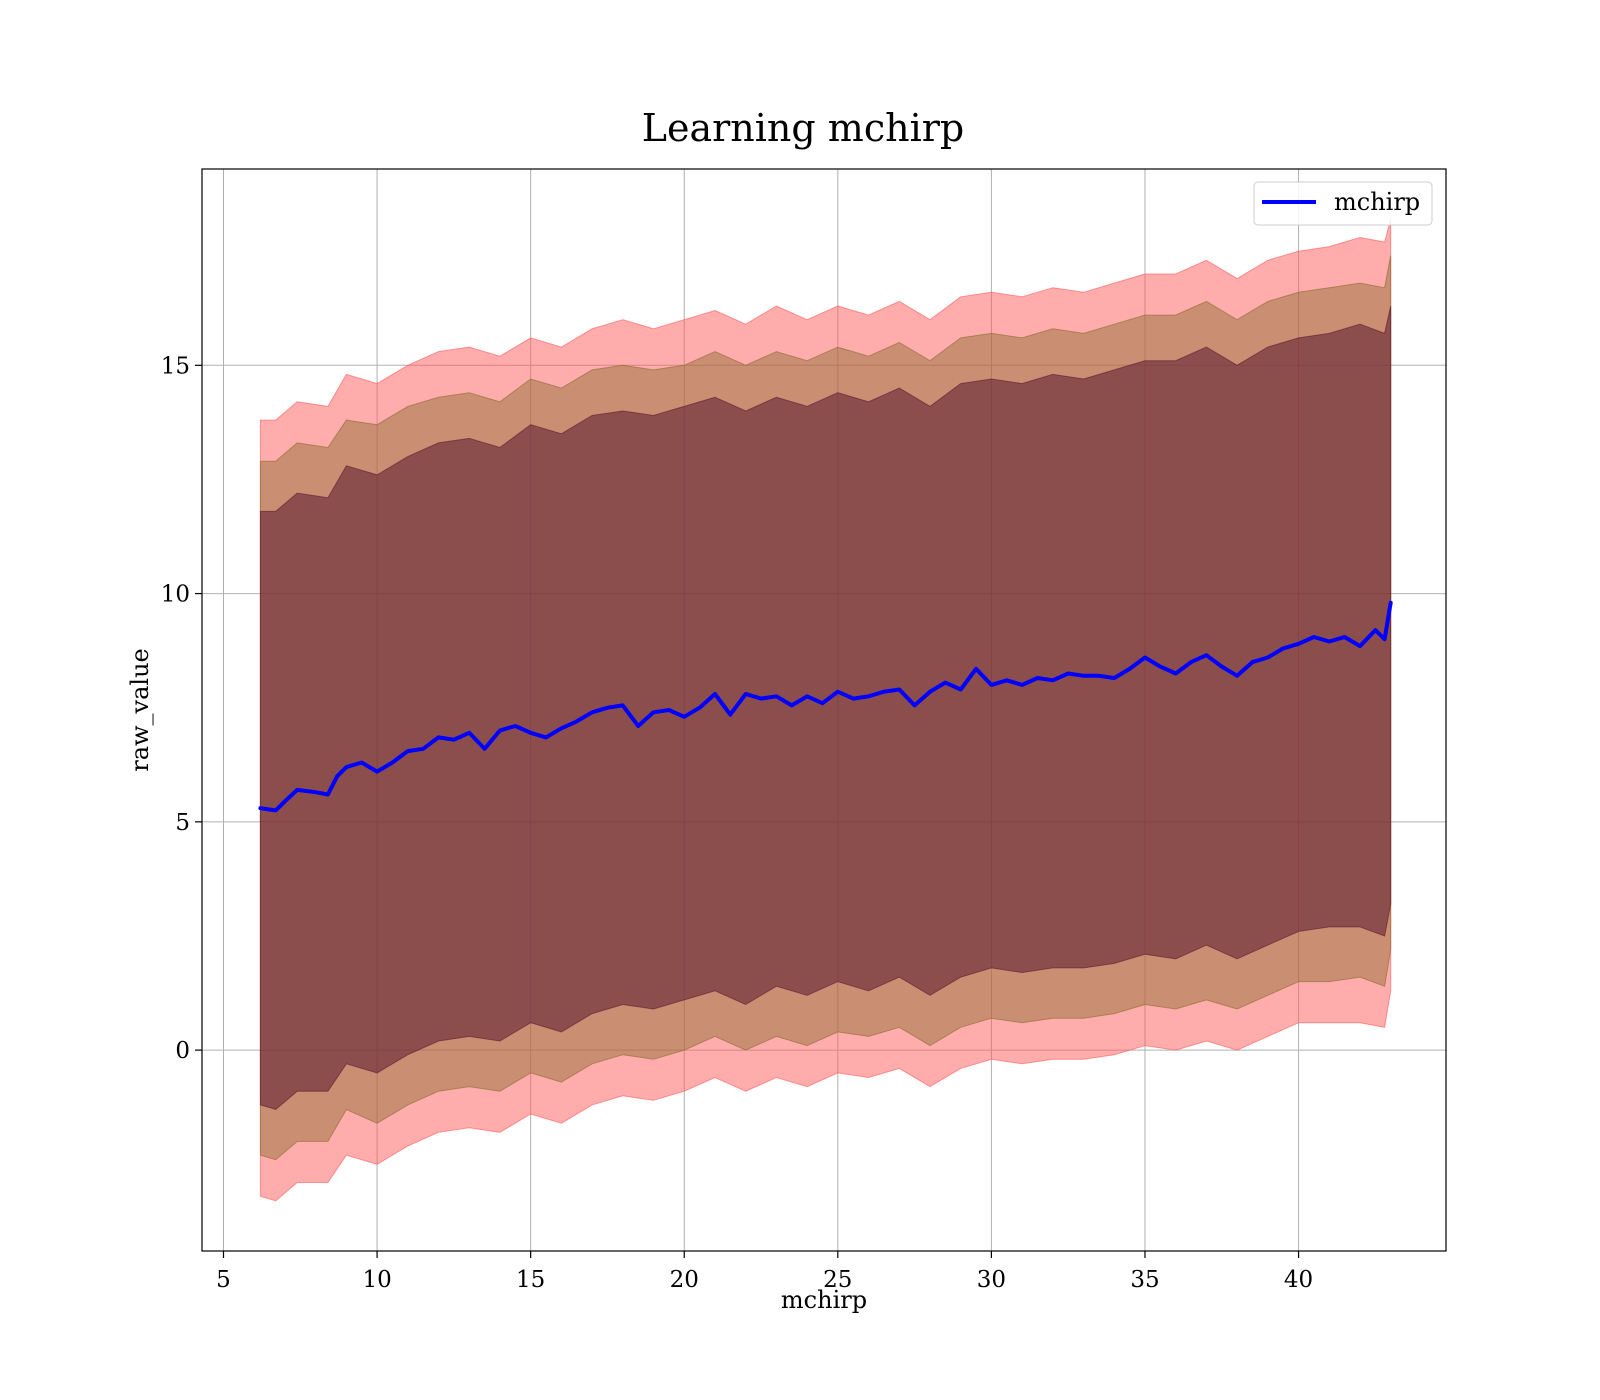 The image size is (1600, 1400). What do you see at coordinates (175, 366) in the screenshot?
I see `y-tick-label: 15` at bounding box center [175, 366].